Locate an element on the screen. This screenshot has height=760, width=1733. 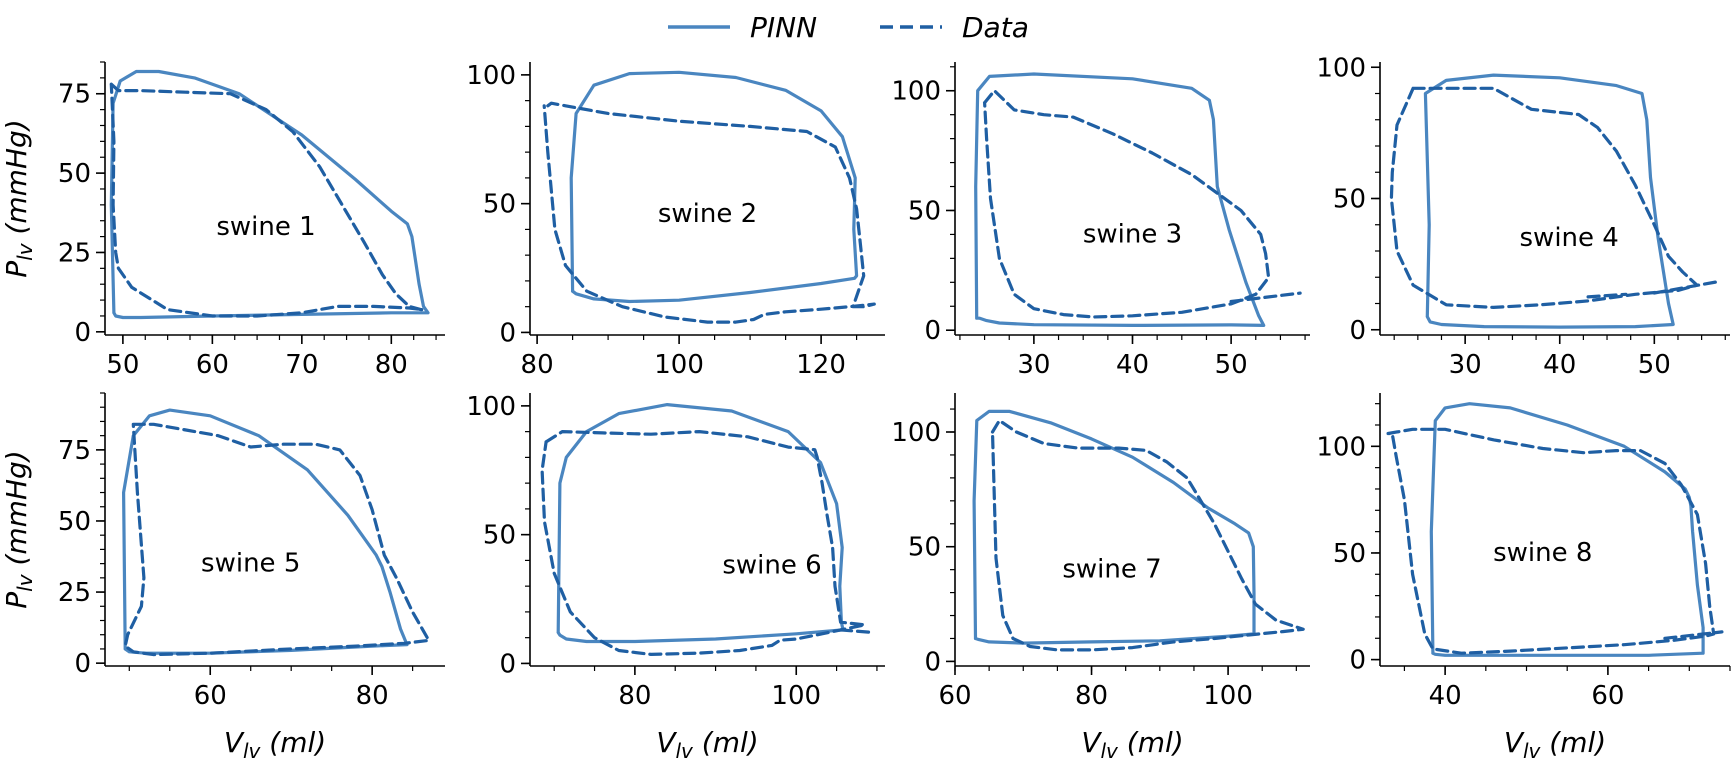
panel-6: 80 100 0 50 100 swine 6 Vlv (ml) is located at coordinates (675, 576).